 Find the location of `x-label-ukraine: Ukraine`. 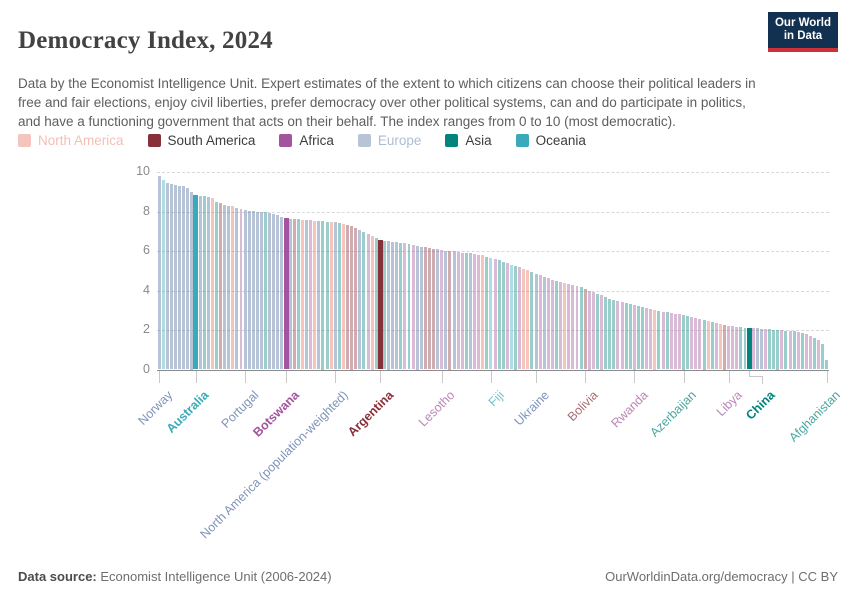

x-label-ukraine: Ukraine is located at coordinates (531, 407).